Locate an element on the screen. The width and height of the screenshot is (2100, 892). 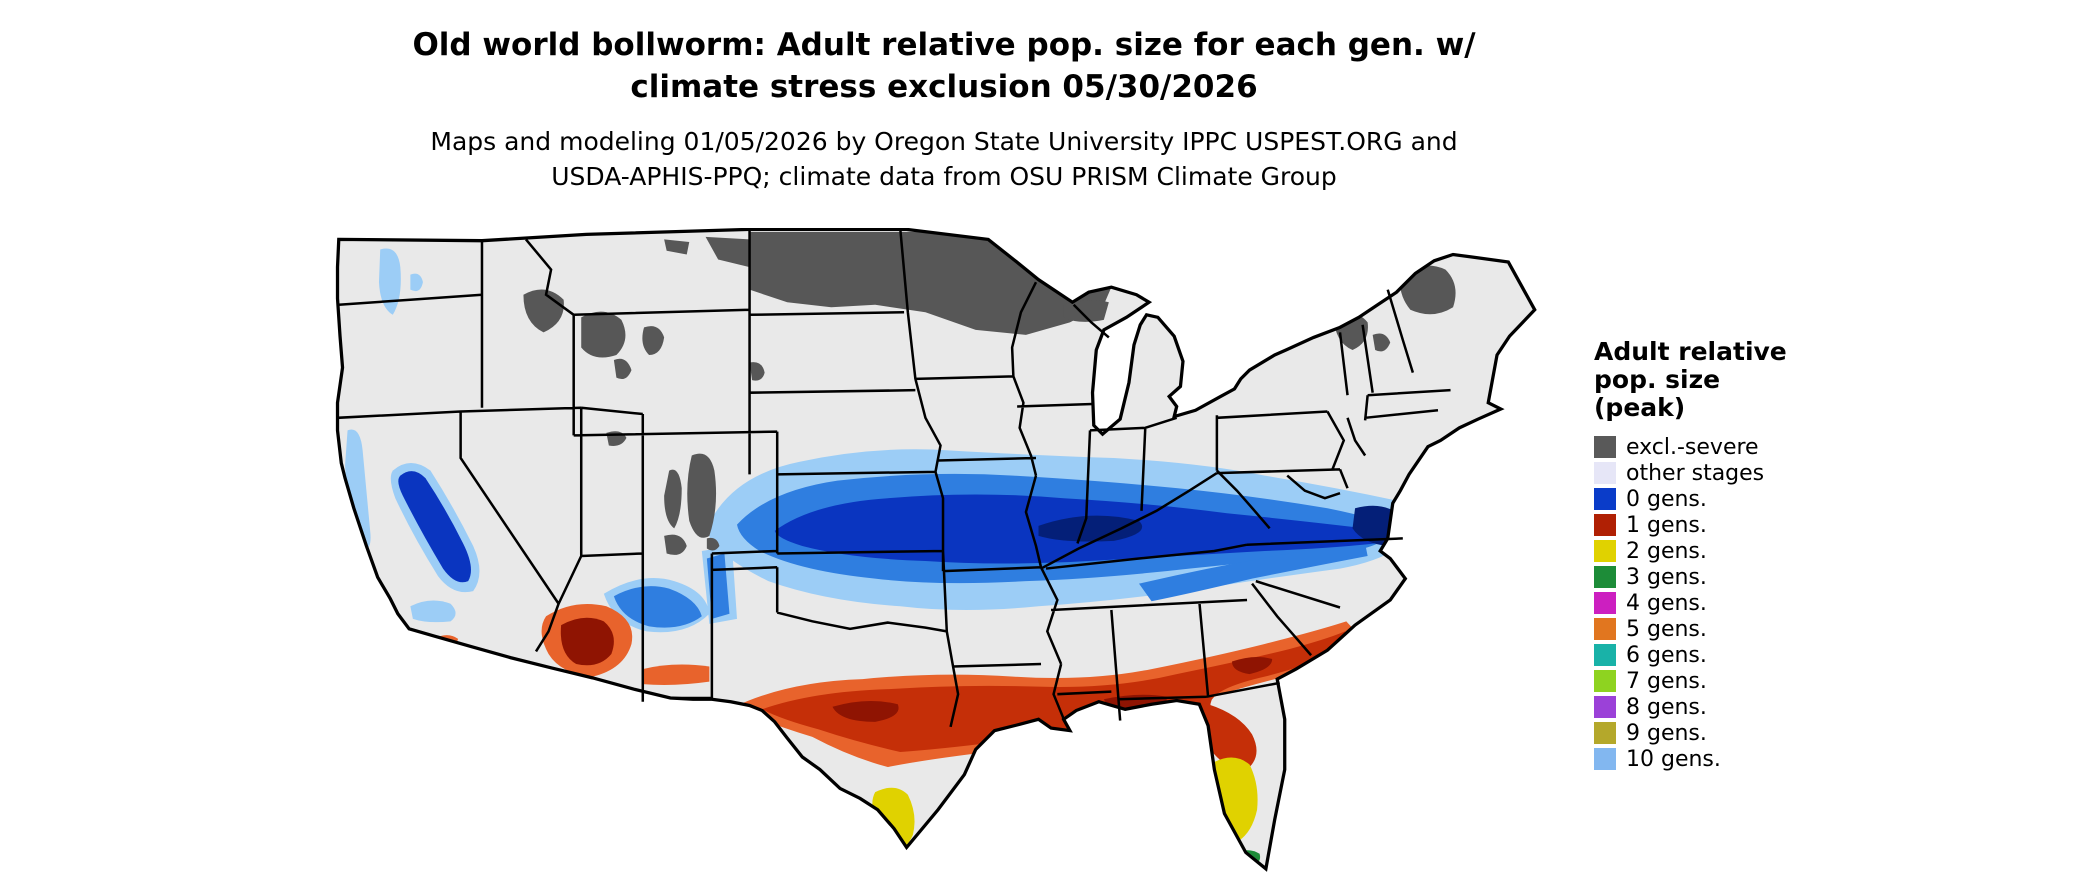
region-socal-mtns-lightblue is located at coordinates (433, 611).